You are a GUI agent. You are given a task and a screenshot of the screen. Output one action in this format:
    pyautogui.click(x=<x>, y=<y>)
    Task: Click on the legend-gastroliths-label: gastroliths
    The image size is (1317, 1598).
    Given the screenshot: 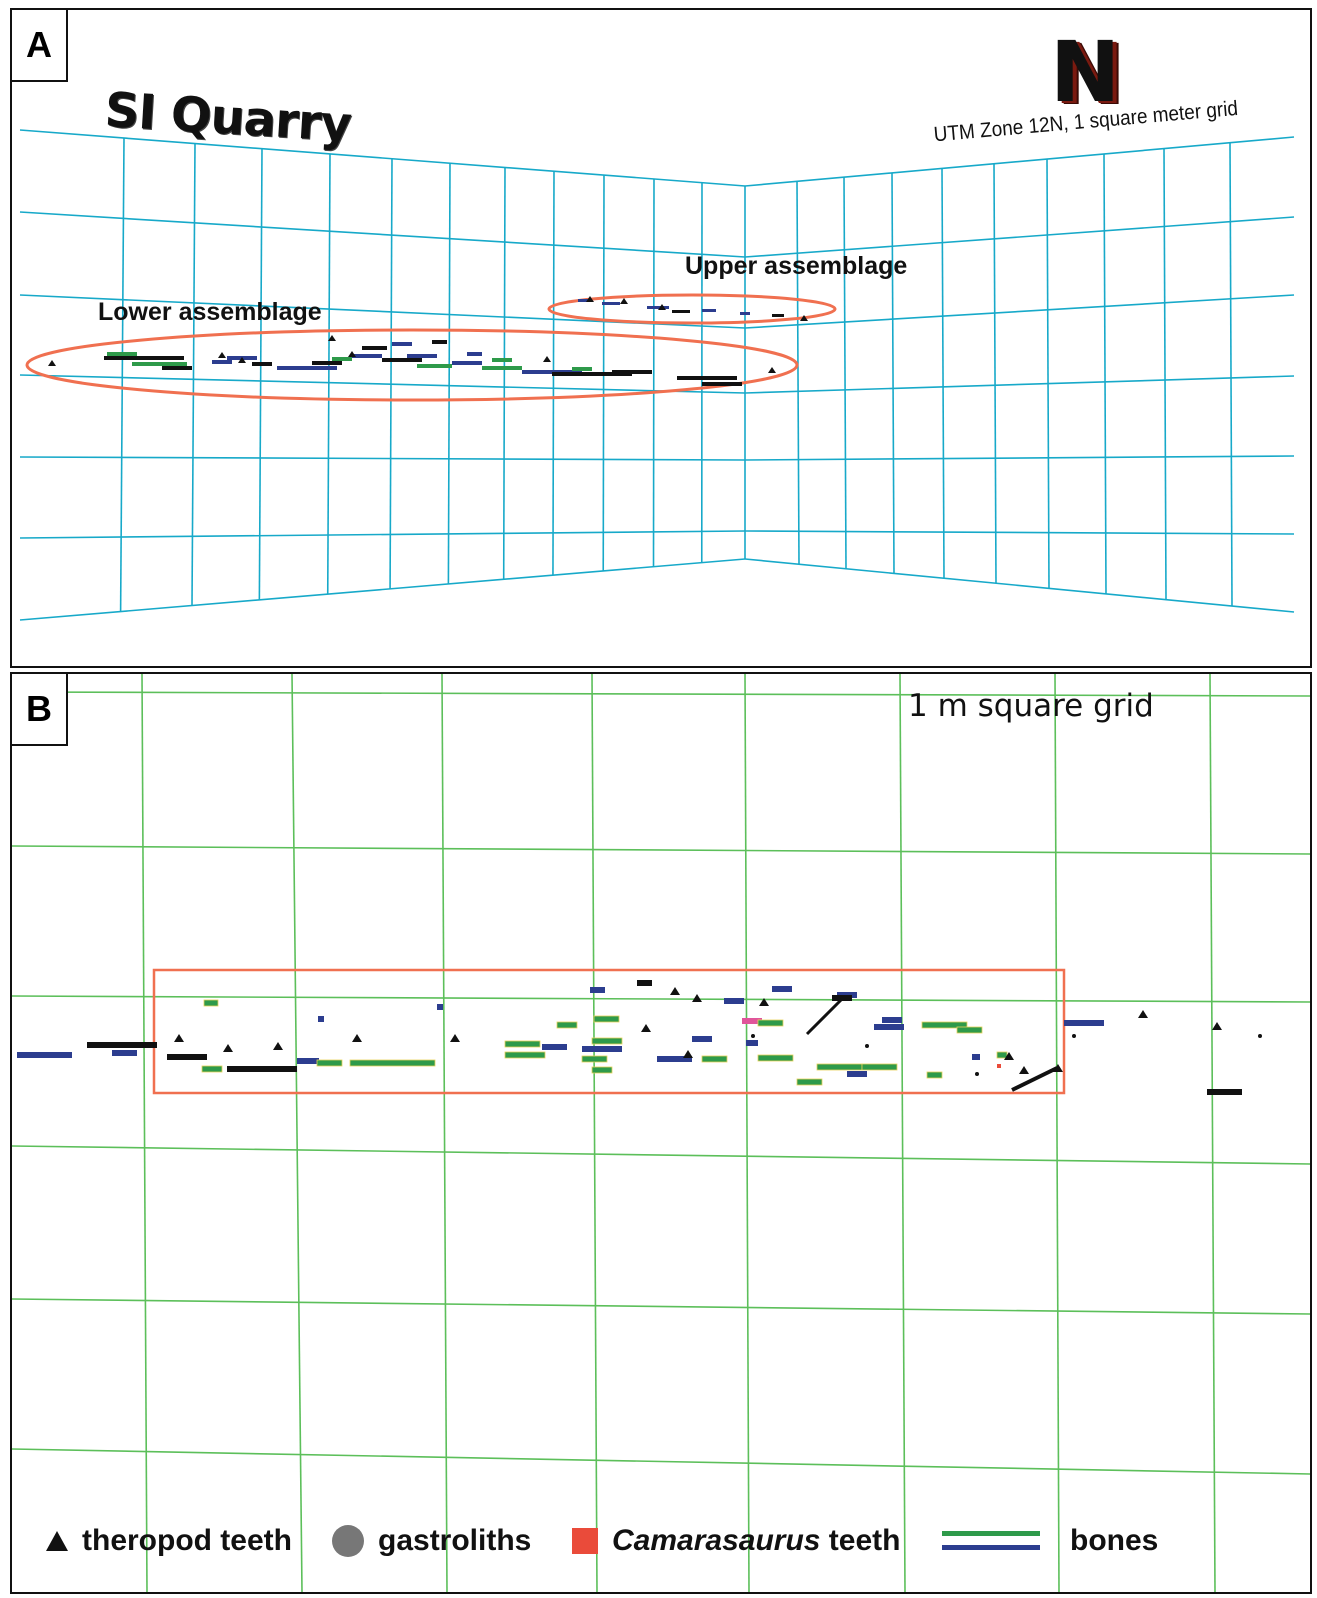 What is the action you would take?
    pyautogui.click(x=455, y=1540)
    